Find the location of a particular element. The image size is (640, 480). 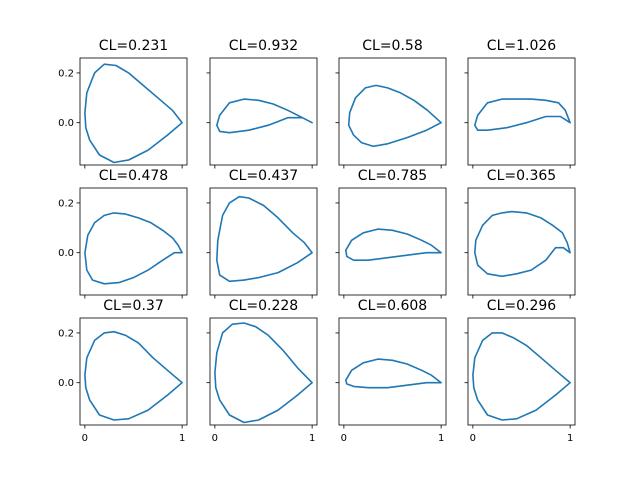

subplot-title: CL=0.58 is located at coordinates (392, 46).